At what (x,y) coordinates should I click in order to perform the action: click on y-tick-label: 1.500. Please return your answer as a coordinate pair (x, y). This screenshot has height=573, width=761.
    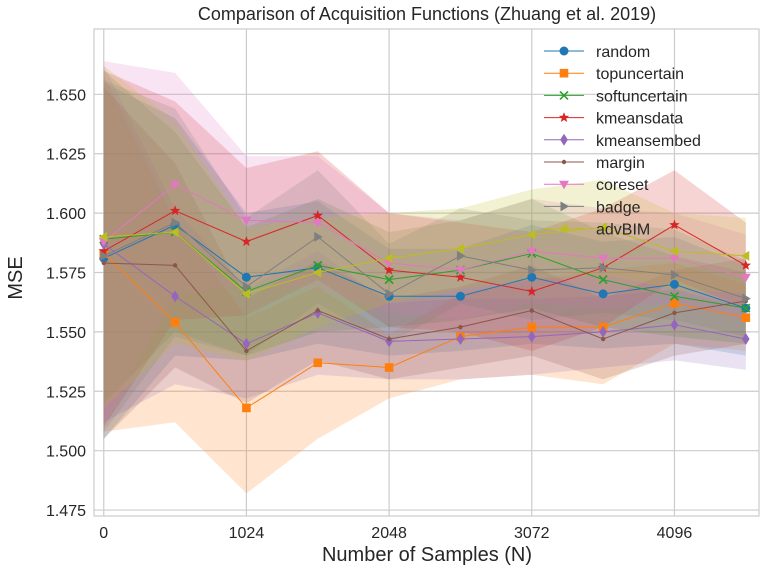
    Looking at the image, I should click on (66, 452).